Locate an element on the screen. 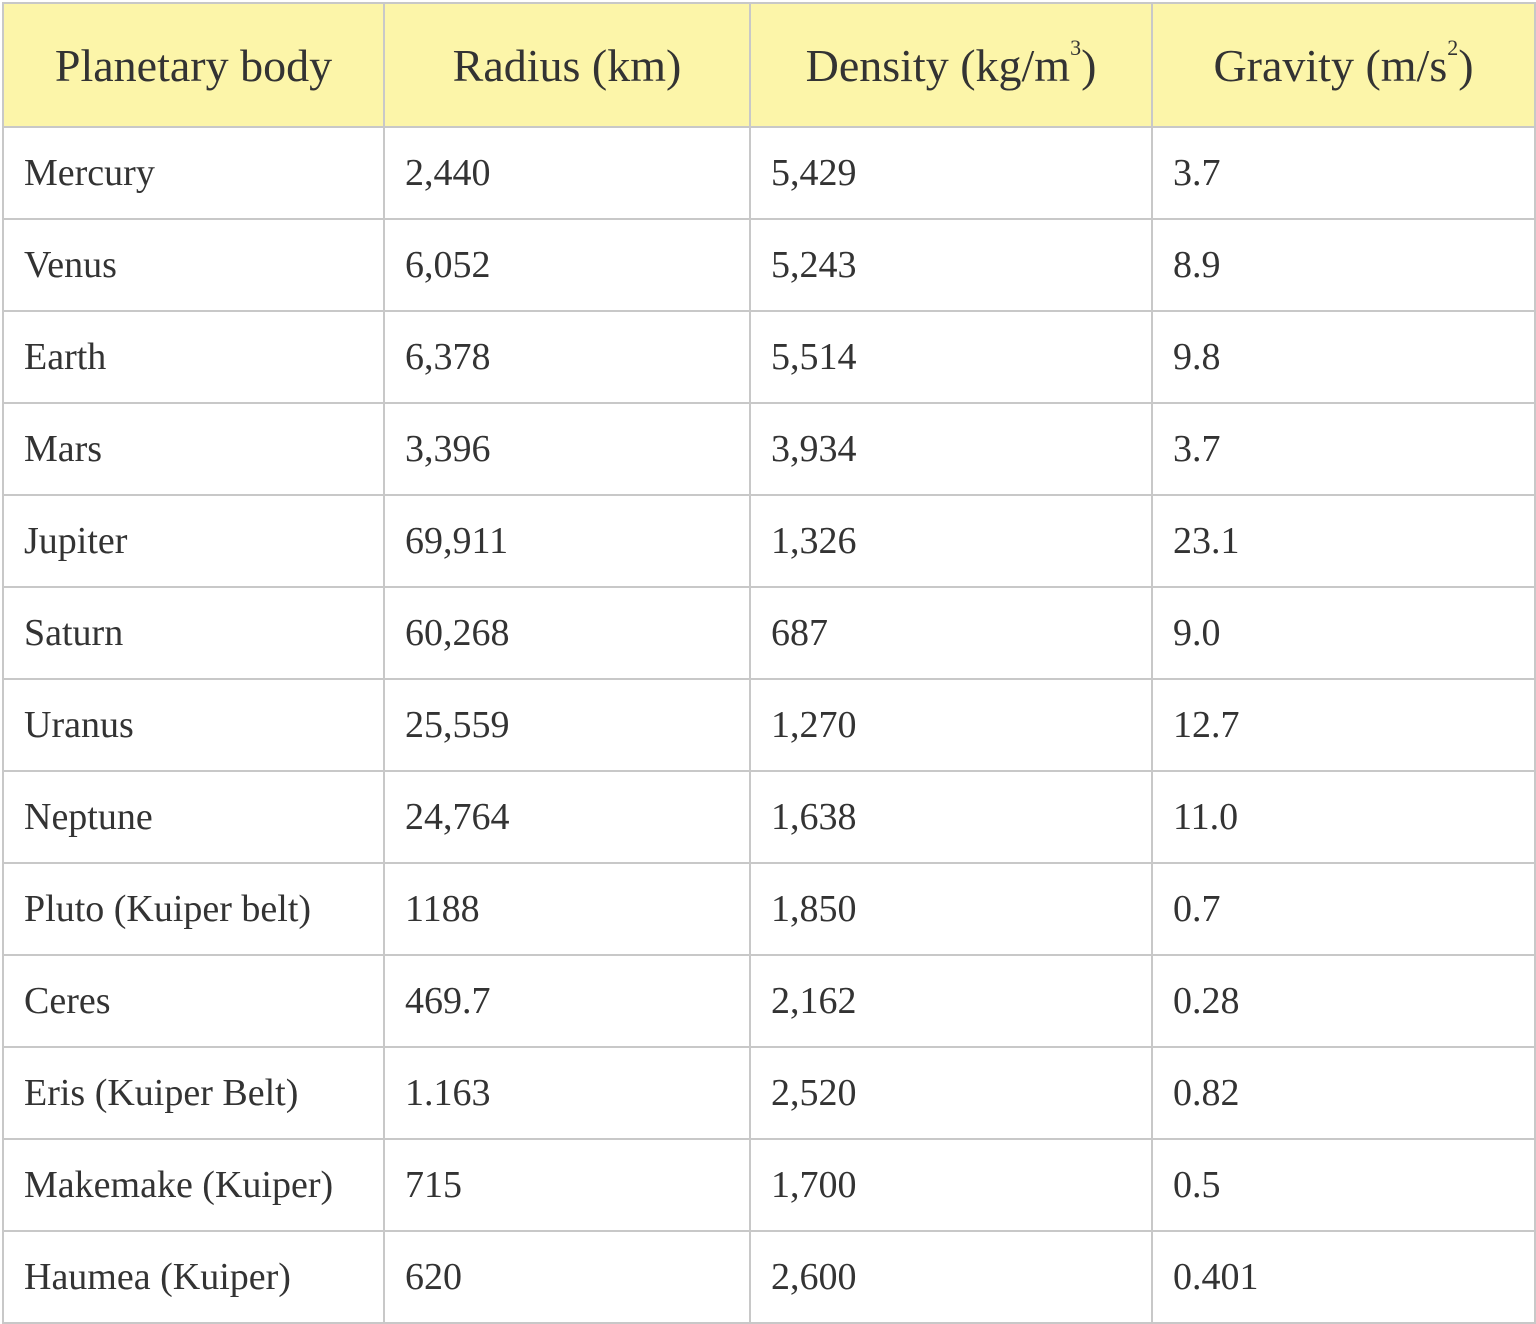 The height and width of the screenshot is (1324, 1536). table-row: Venus 6,052 5,243 8.9 is located at coordinates (769, 265).